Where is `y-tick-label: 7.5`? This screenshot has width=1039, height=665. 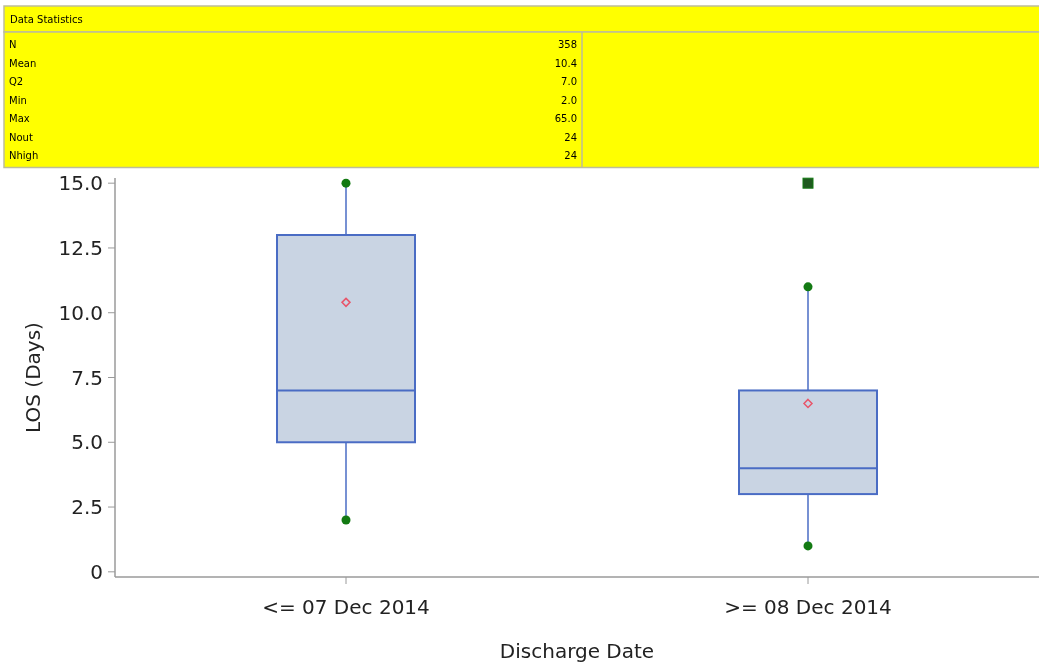 y-tick-label: 7.5 is located at coordinates (87, 377).